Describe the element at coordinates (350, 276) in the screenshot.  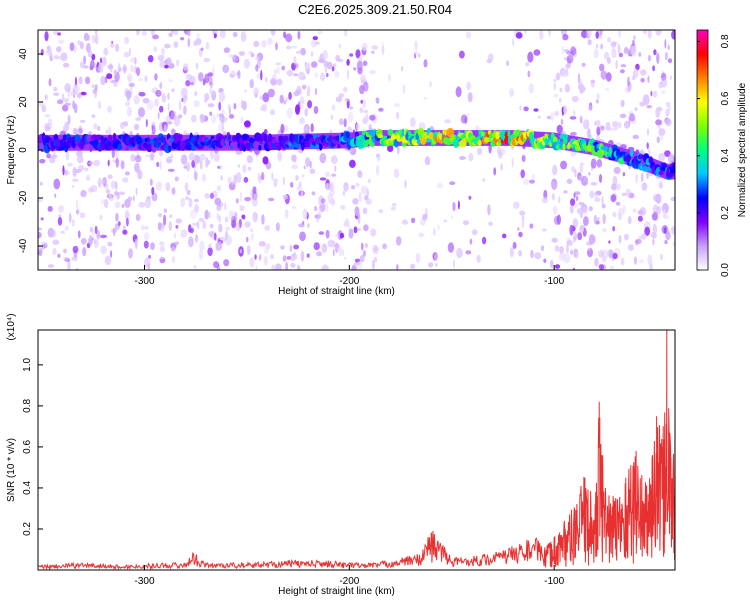
I see `spectrogram-x-ticks: -300 -200 -100` at that location.